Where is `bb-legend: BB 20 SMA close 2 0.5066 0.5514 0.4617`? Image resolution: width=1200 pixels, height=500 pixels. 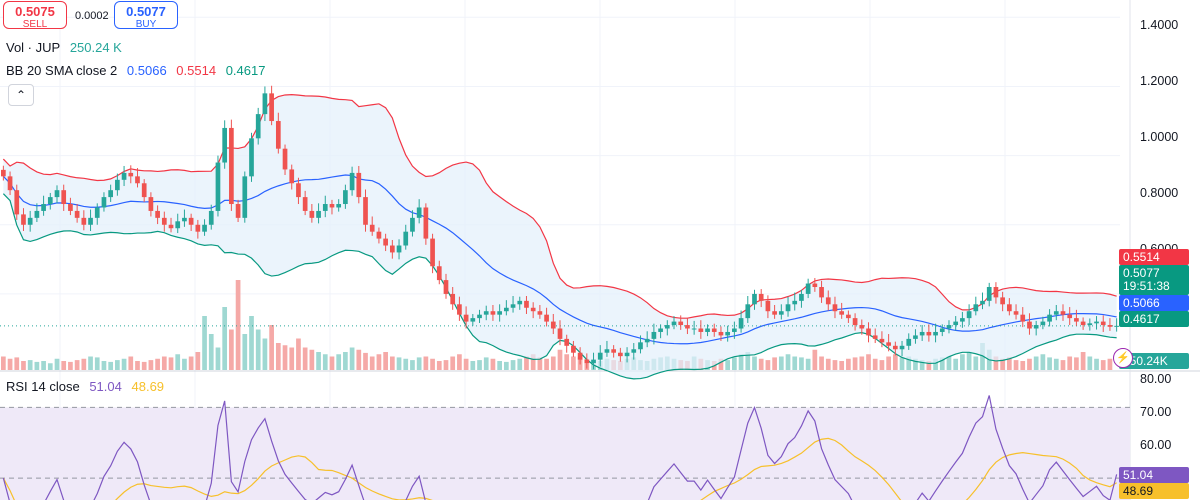
bb-legend: BB 20 SMA close 2 0.5066 0.5514 0.4617 is located at coordinates (138, 70).